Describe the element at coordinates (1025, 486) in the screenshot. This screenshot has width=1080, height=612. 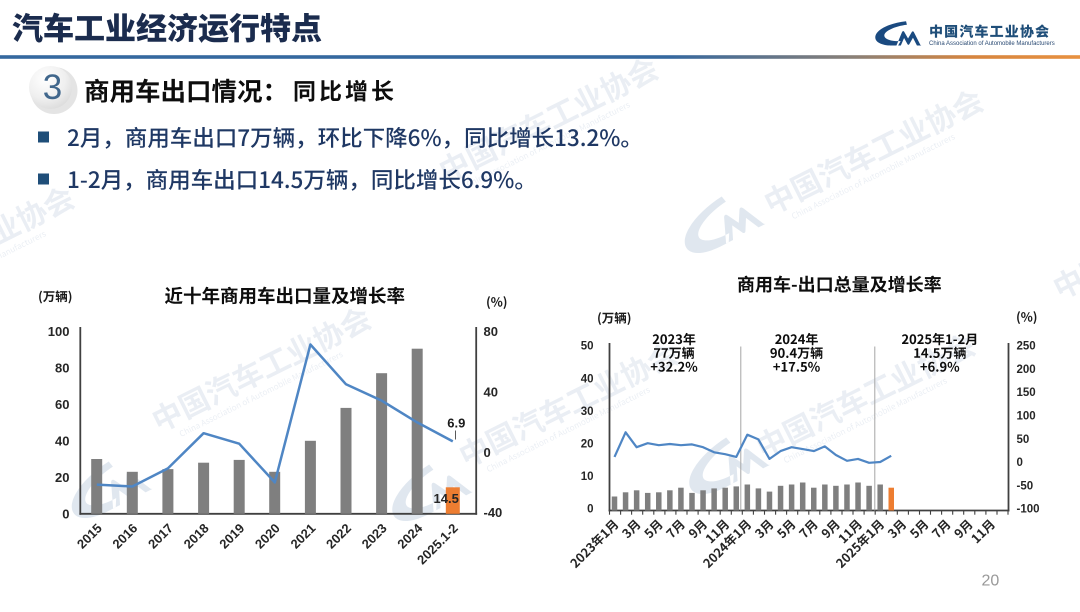
I see `svg-text: -50` at that location.